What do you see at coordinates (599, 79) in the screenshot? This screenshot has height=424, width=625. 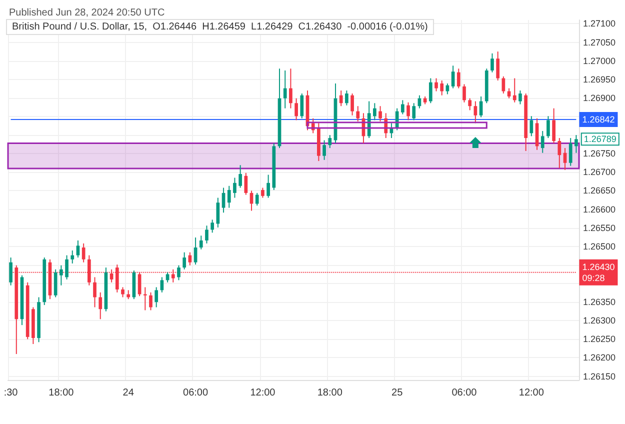 I see `y-tick-label: 1.26950` at bounding box center [599, 79].